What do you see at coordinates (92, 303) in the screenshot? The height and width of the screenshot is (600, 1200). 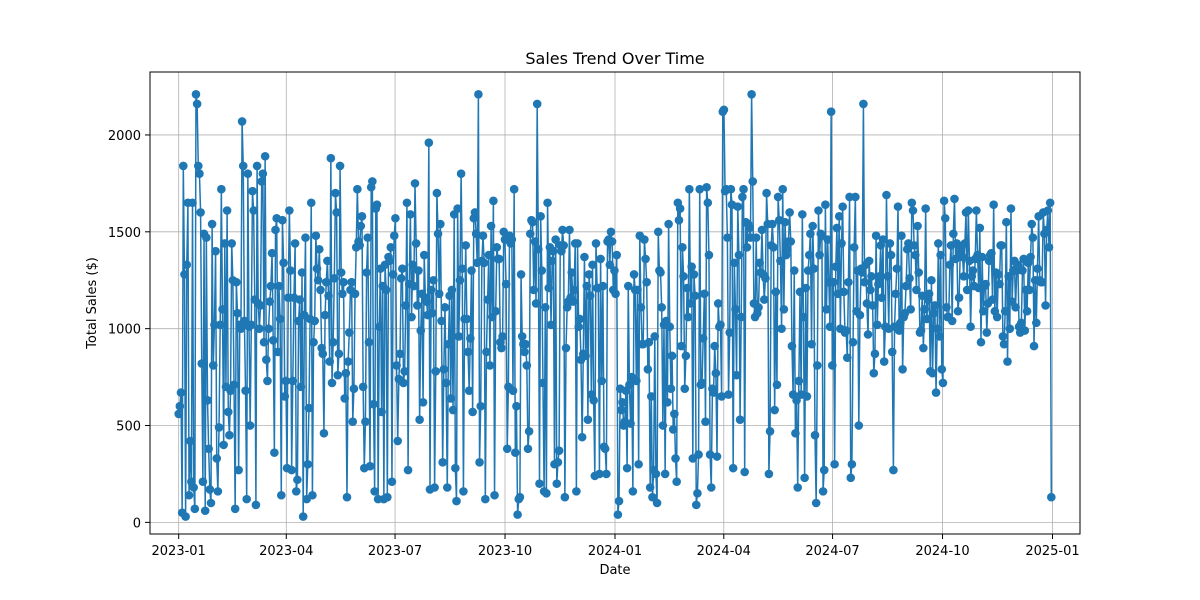 I see `y-axis-label: Total Sales ($)` at bounding box center [92, 303].